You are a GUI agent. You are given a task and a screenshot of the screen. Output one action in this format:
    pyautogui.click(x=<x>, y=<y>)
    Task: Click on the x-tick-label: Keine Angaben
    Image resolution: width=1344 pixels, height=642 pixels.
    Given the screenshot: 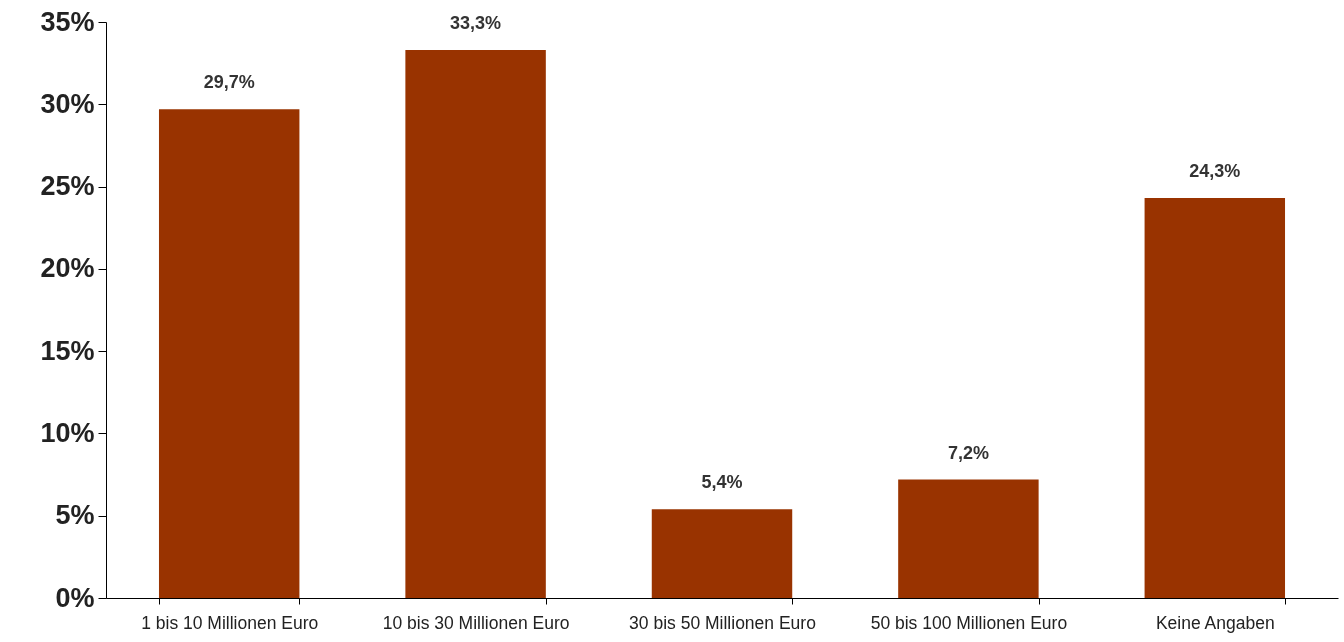 What is the action you would take?
    pyautogui.click(x=1215, y=622)
    